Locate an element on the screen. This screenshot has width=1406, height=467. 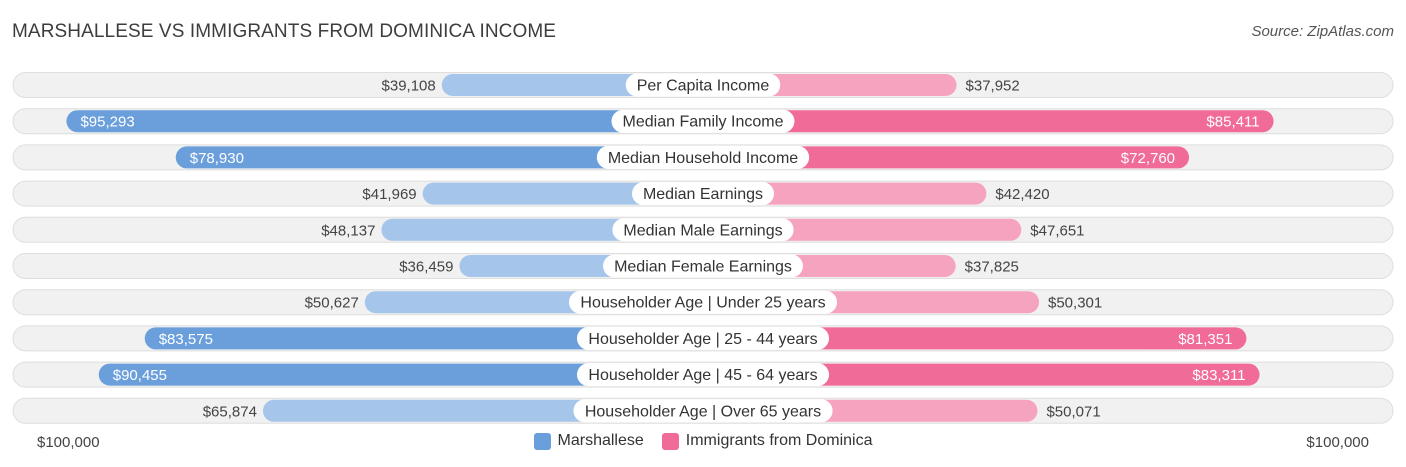
row-7-category-pill is located at coordinates (703, 338).